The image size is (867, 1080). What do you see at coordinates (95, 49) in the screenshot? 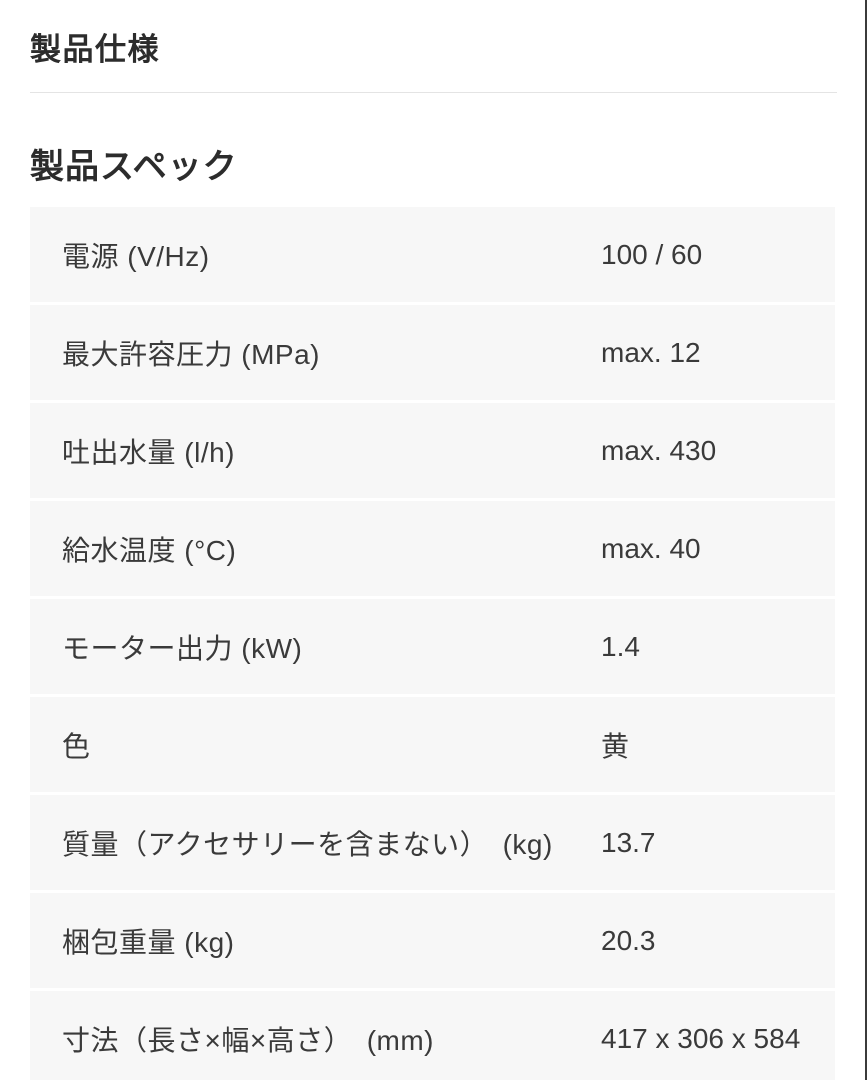
I see `page-title: 製品仕様` at bounding box center [95, 49].